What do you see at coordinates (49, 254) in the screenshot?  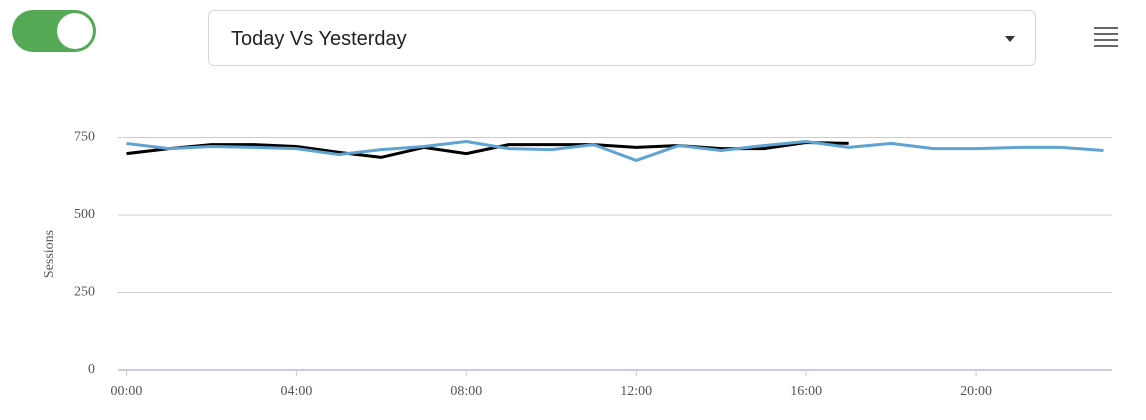 I see `y-axis-label: Sessions` at bounding box center [49, 254].